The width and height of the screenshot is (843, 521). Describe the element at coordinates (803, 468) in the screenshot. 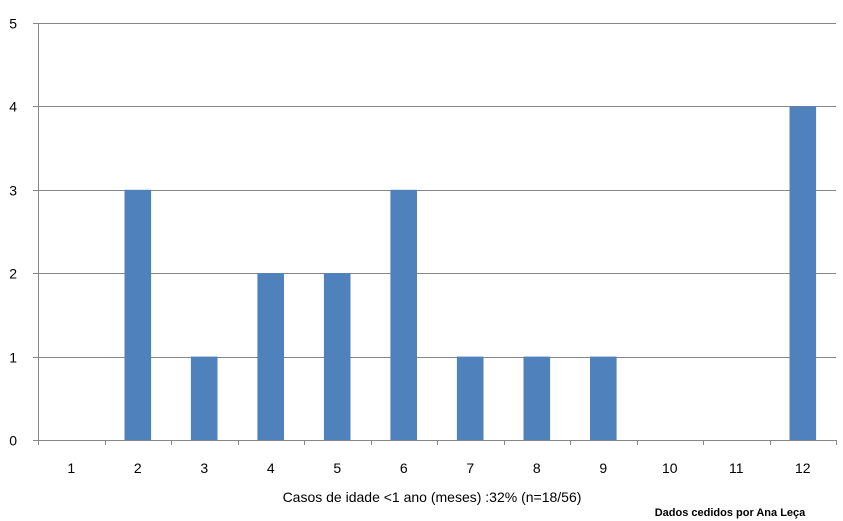

I see `x-tick-label: 12` at that location.